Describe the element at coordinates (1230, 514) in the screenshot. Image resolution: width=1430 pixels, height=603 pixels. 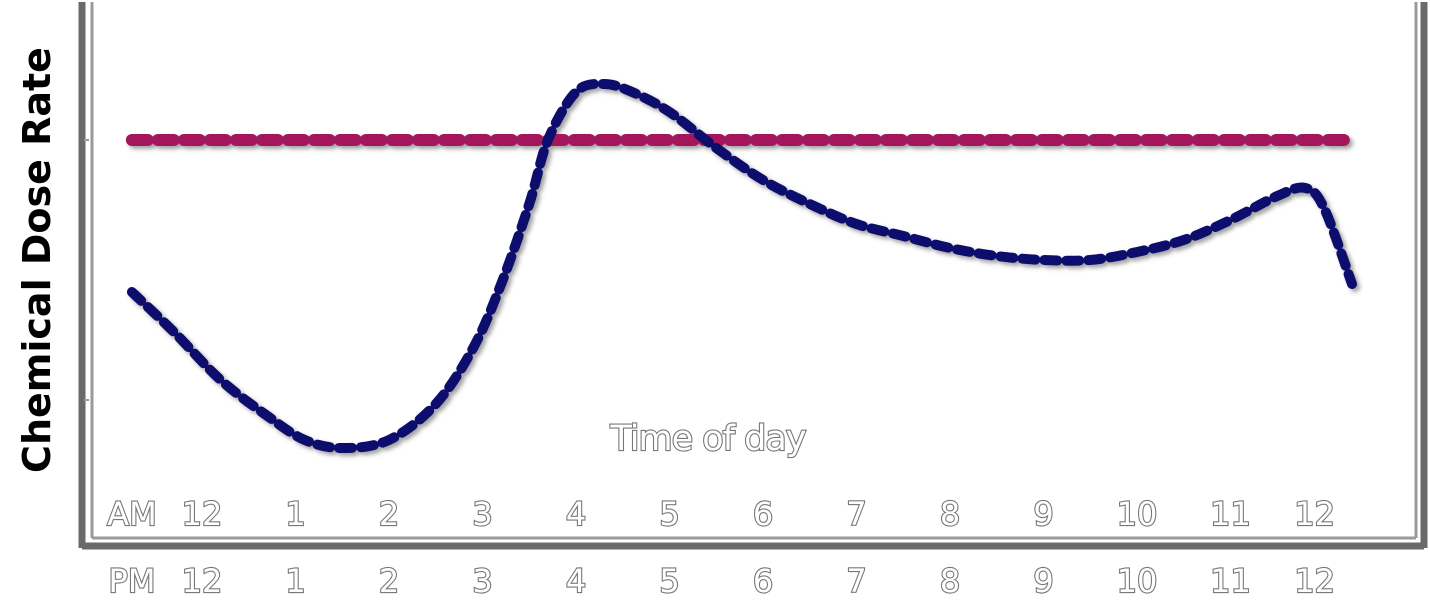
I see `am-tick-11: 11` at that location.